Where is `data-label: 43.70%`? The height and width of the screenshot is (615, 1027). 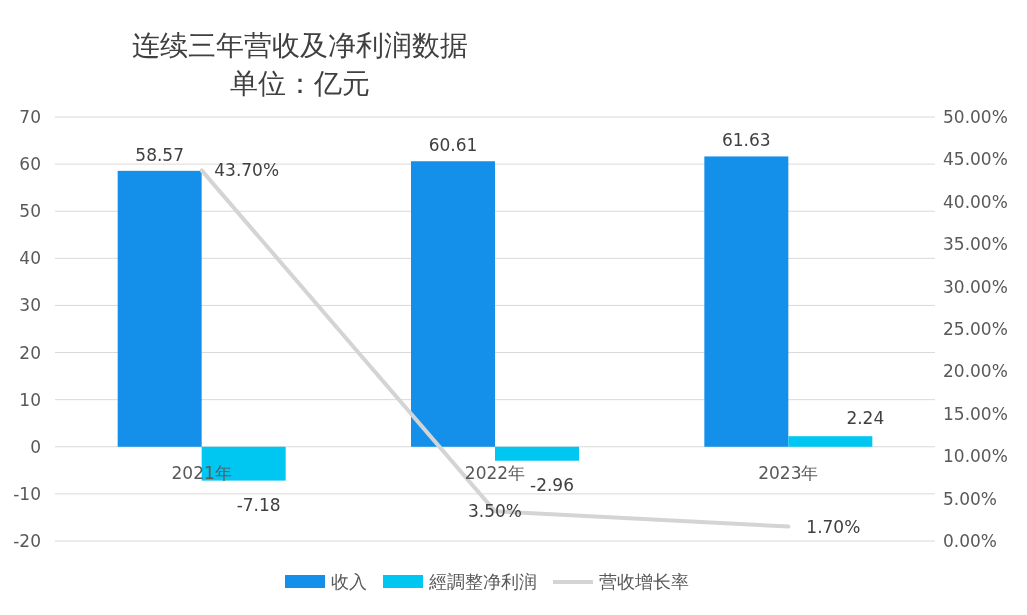 data-label: 43.70% is located at coordinates (247, 170).